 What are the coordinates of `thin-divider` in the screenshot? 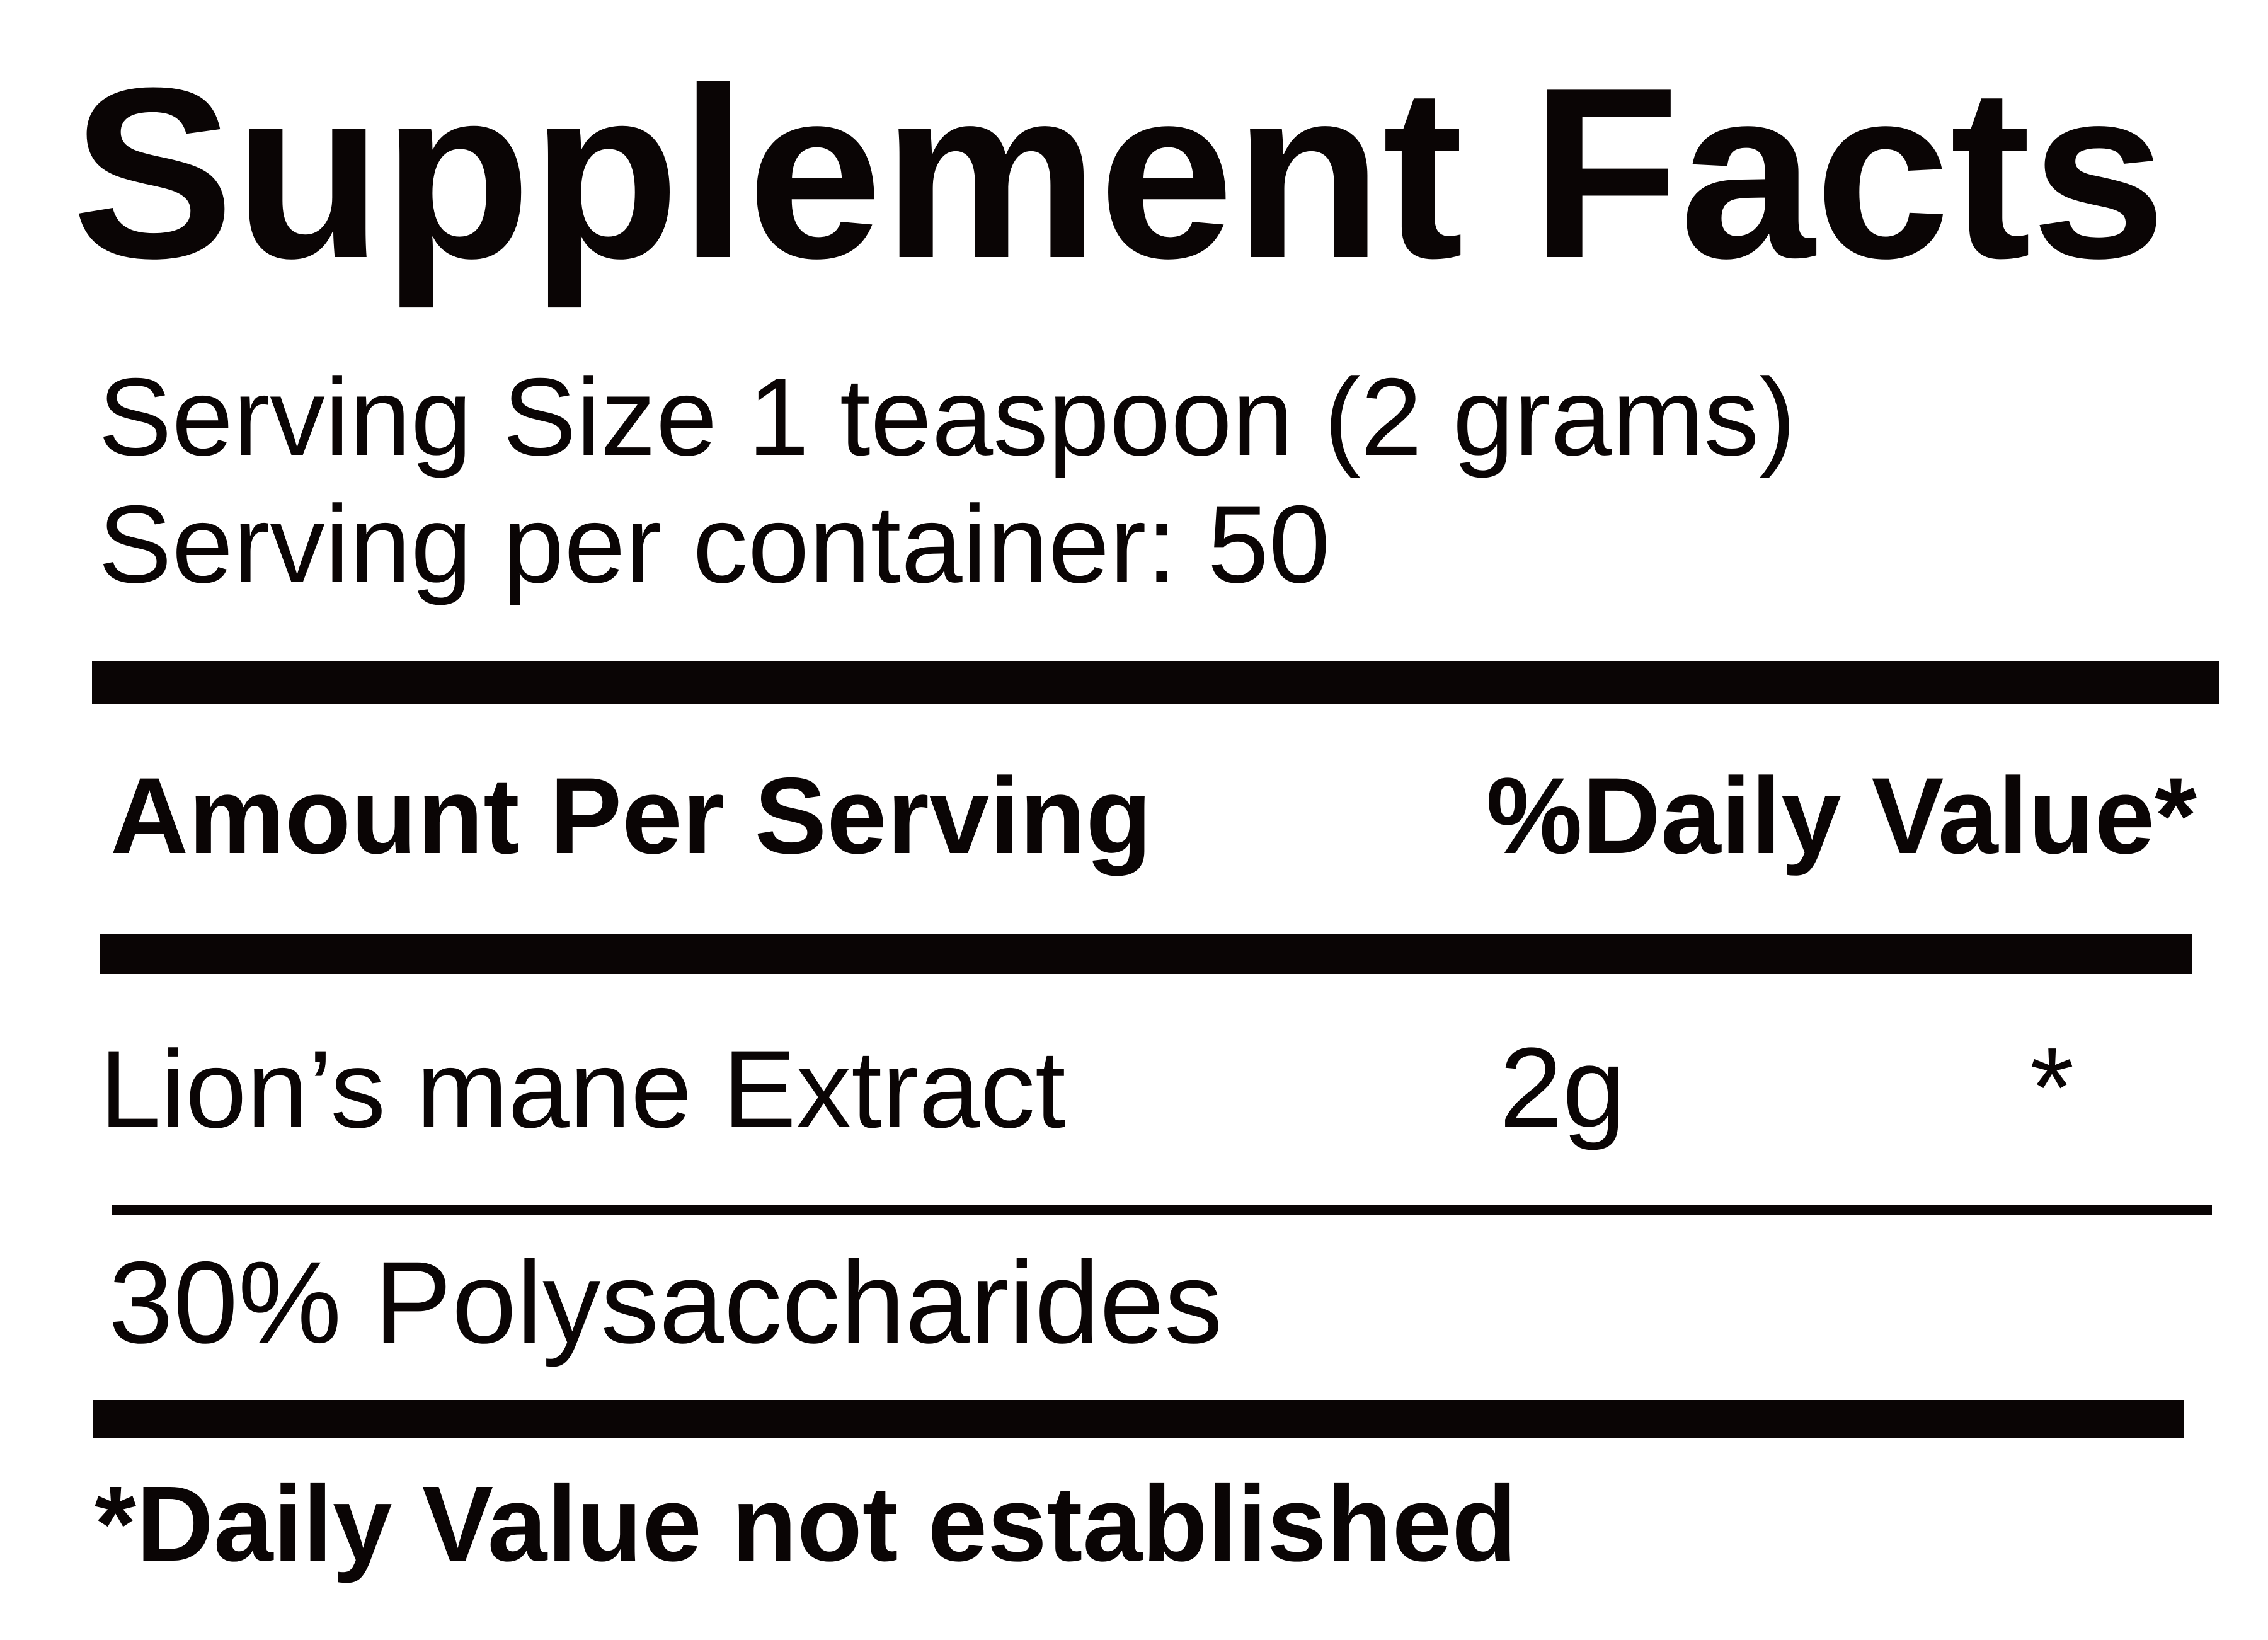 It's located at (1162, 1210).